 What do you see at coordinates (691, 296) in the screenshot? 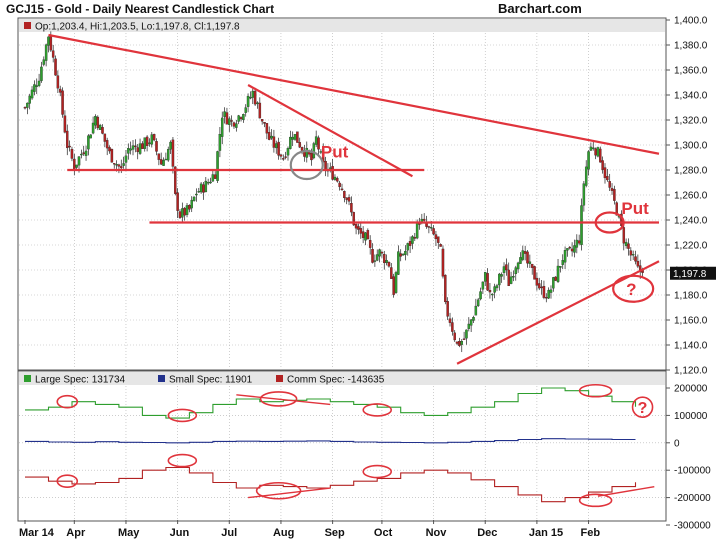
I see `price-tick-label: 1,180.0` at bounding box center [691, 296].